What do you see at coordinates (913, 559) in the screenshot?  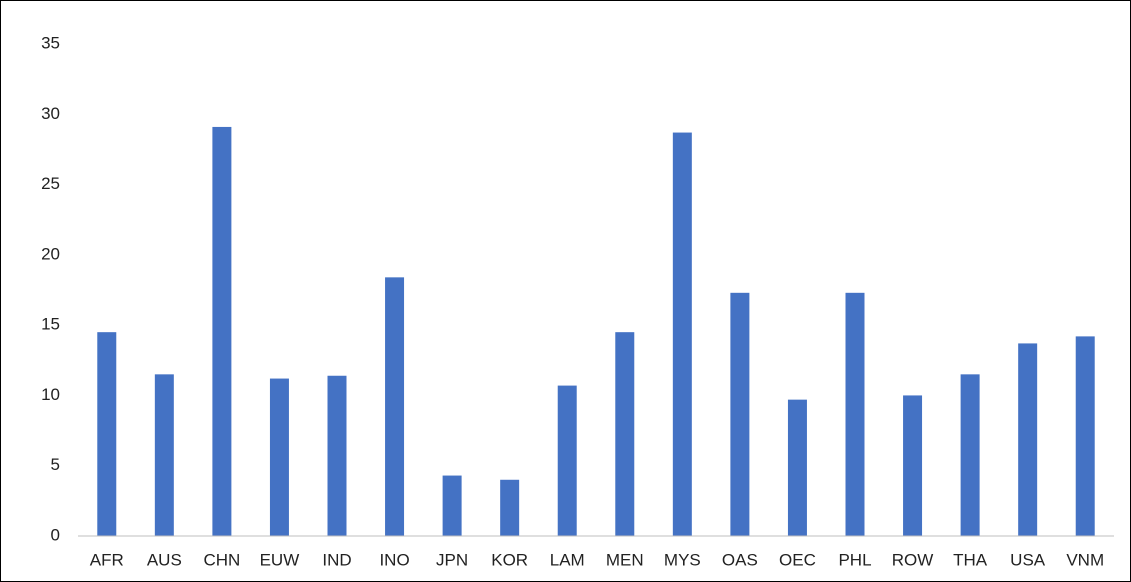 I see `x-tick-label: ROW` at bounding box center [913, 559].